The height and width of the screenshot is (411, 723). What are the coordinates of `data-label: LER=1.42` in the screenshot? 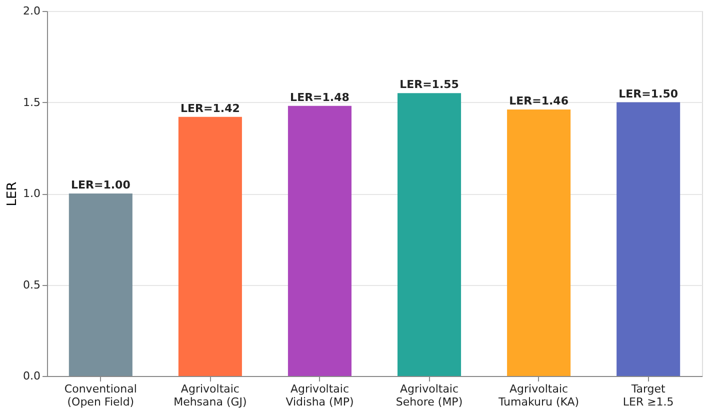 It's located at (210, 108).